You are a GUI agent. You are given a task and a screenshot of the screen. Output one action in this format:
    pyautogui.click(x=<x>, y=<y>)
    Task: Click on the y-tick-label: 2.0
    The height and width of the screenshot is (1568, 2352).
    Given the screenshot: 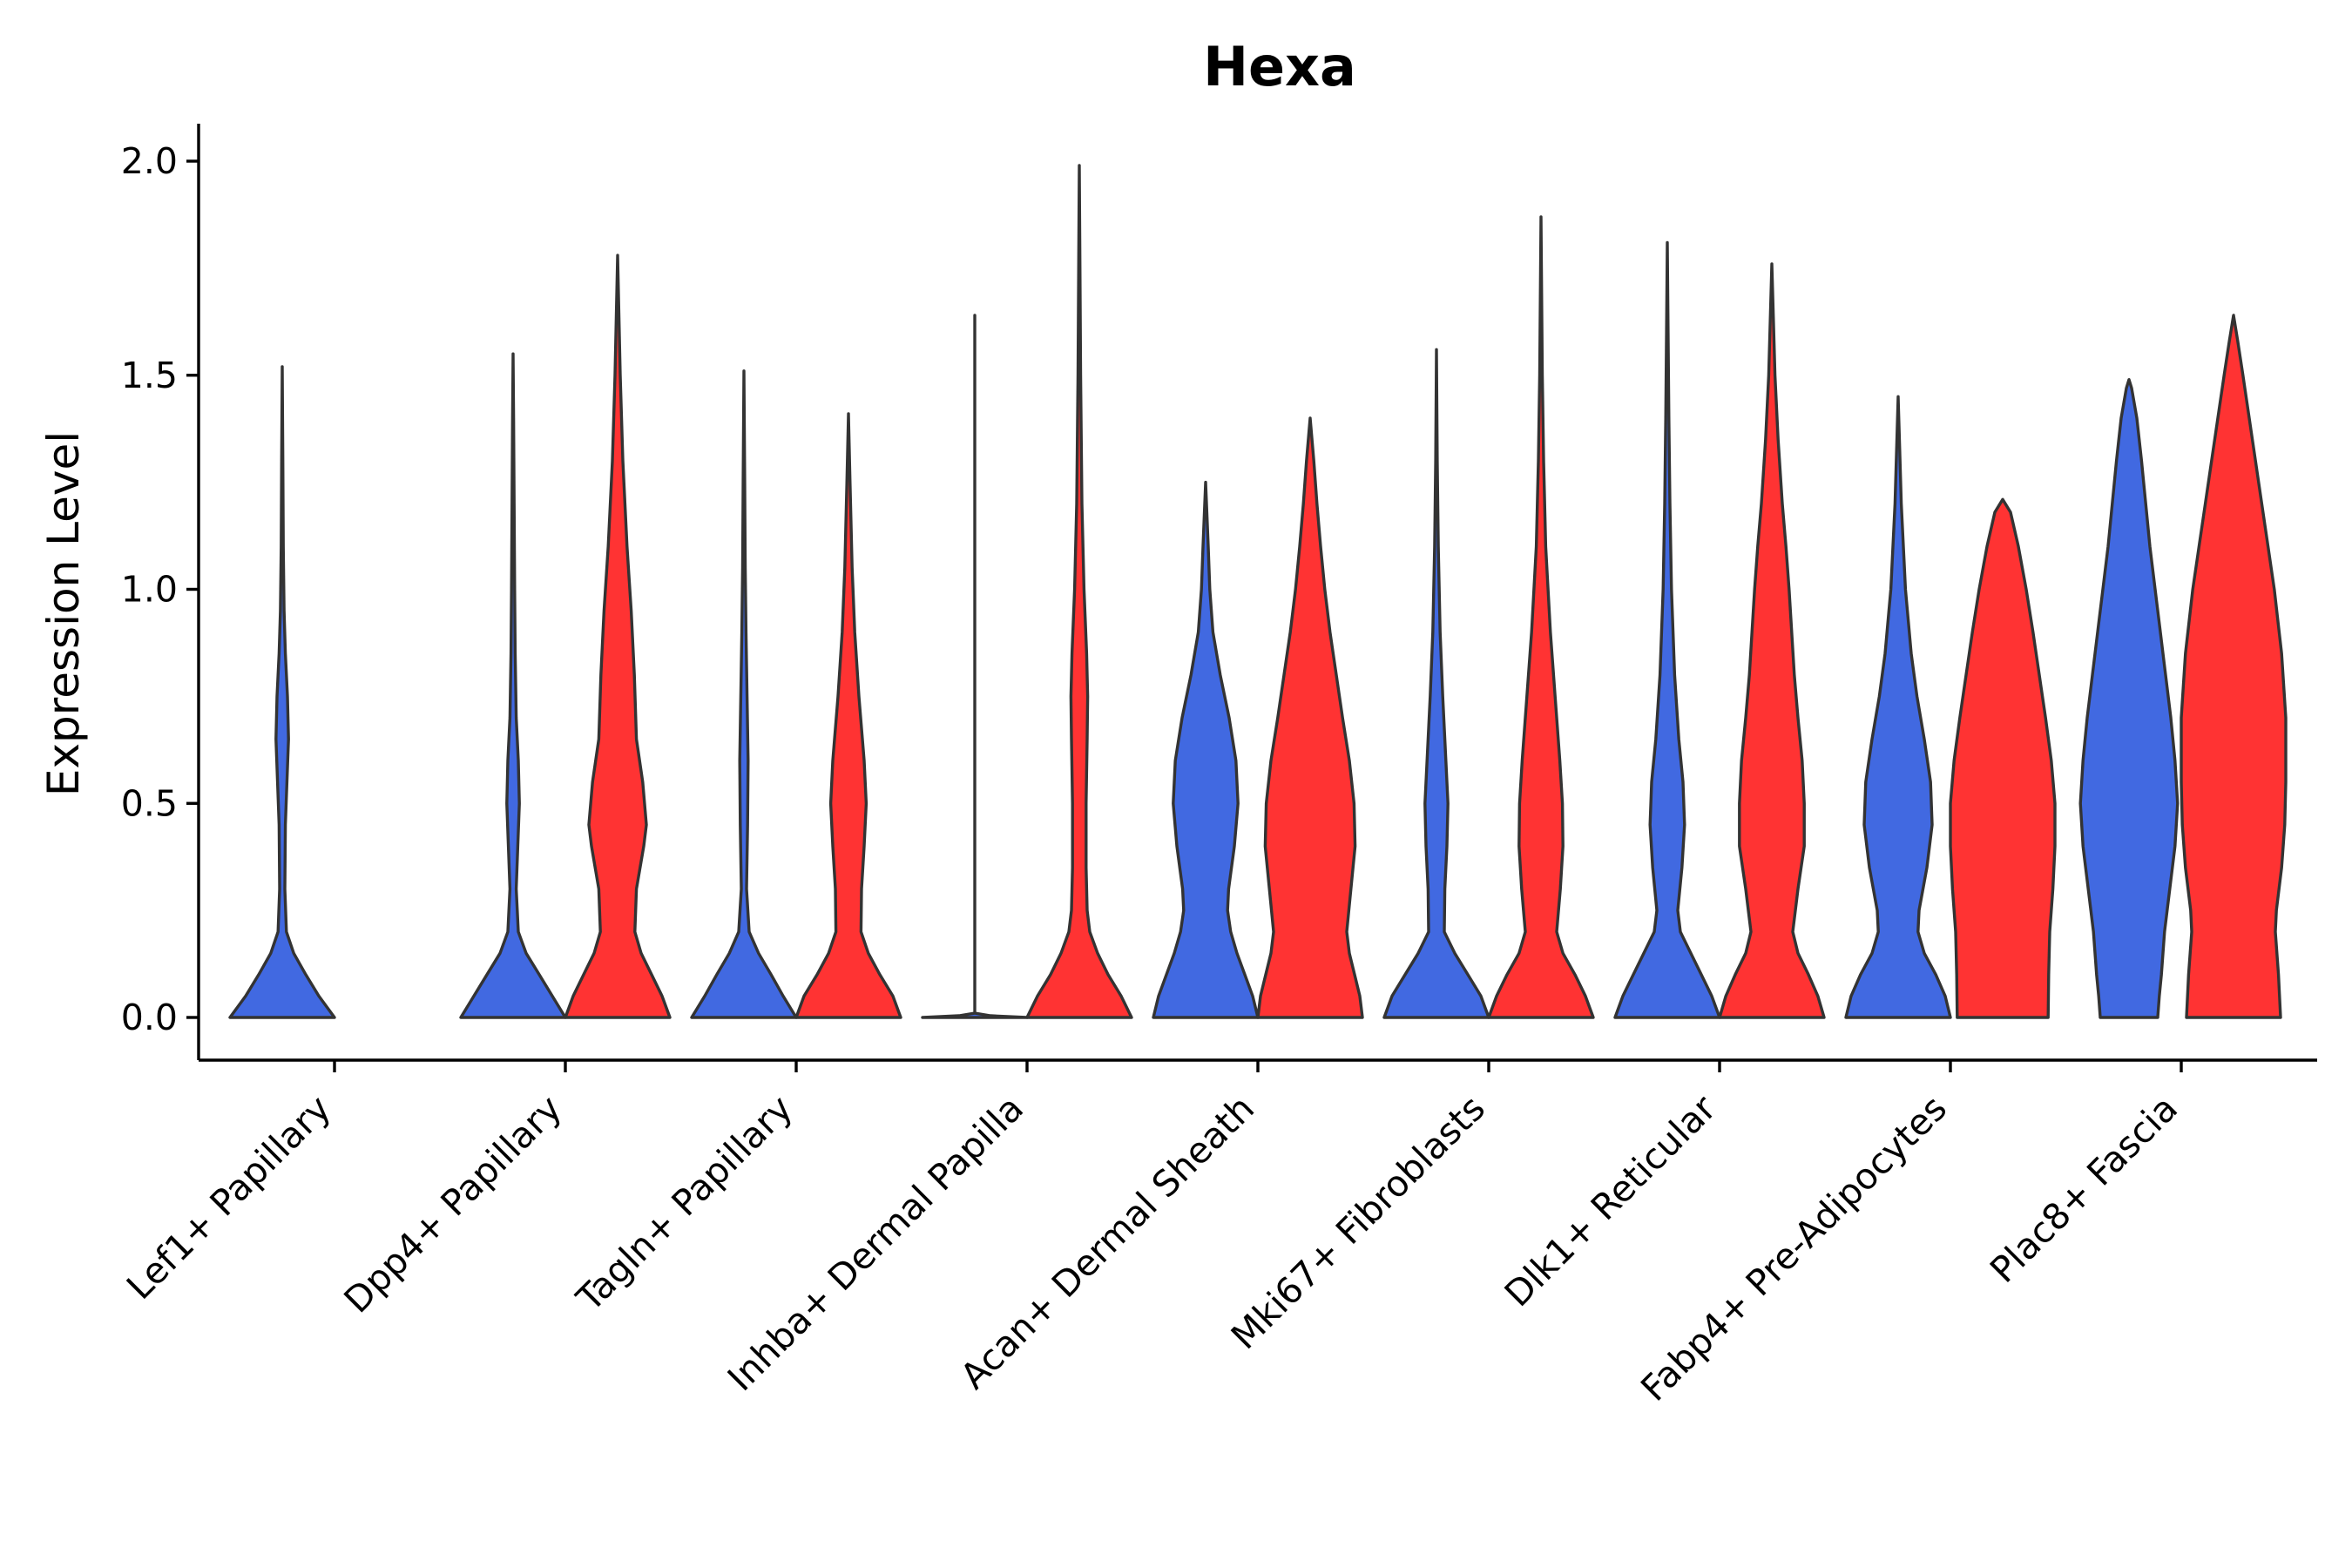 What is the action you would take?
    pyautogui.click(x=150, y=161)
    